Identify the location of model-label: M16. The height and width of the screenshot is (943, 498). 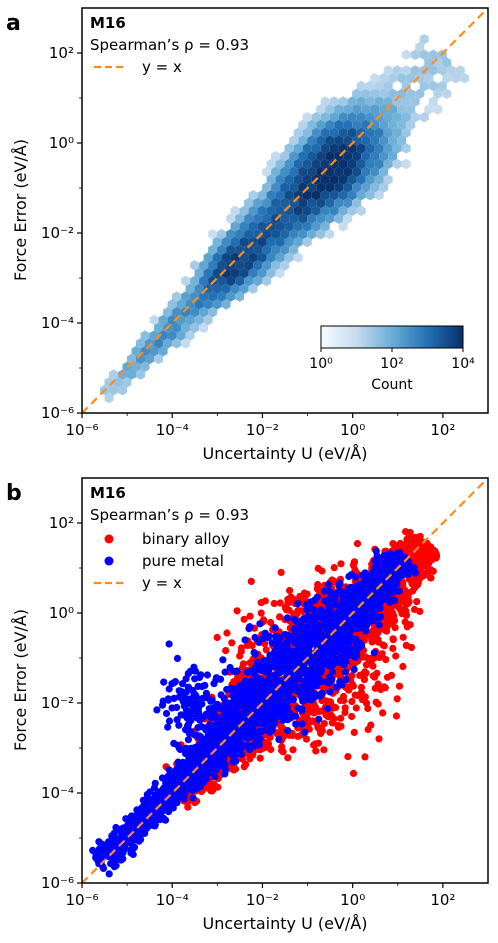
(108, 23).